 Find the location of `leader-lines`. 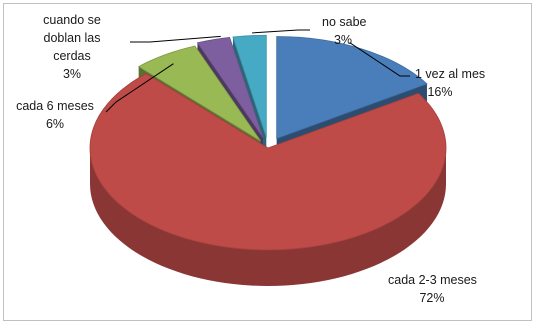

leader-lines is located at coordinates (257, 71).